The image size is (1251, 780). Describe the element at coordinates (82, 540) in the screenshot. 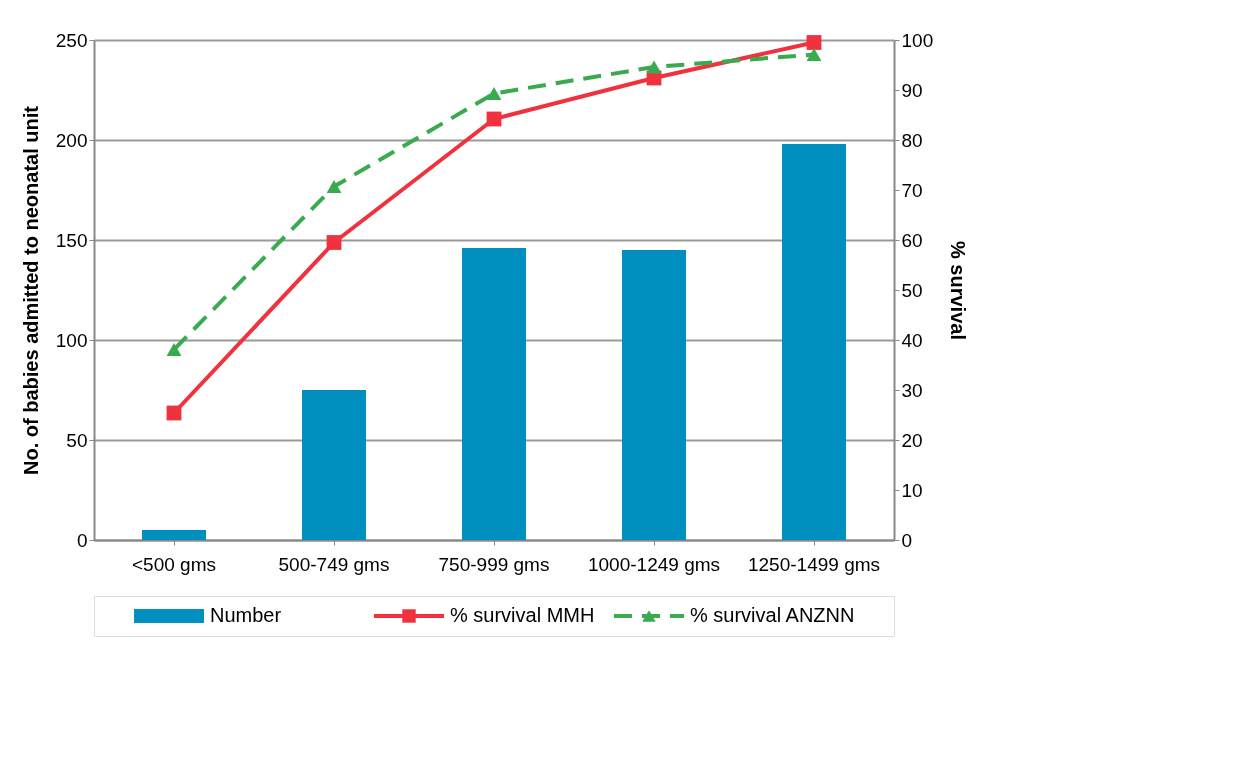

I see `y-tick-label: 0` at that location.